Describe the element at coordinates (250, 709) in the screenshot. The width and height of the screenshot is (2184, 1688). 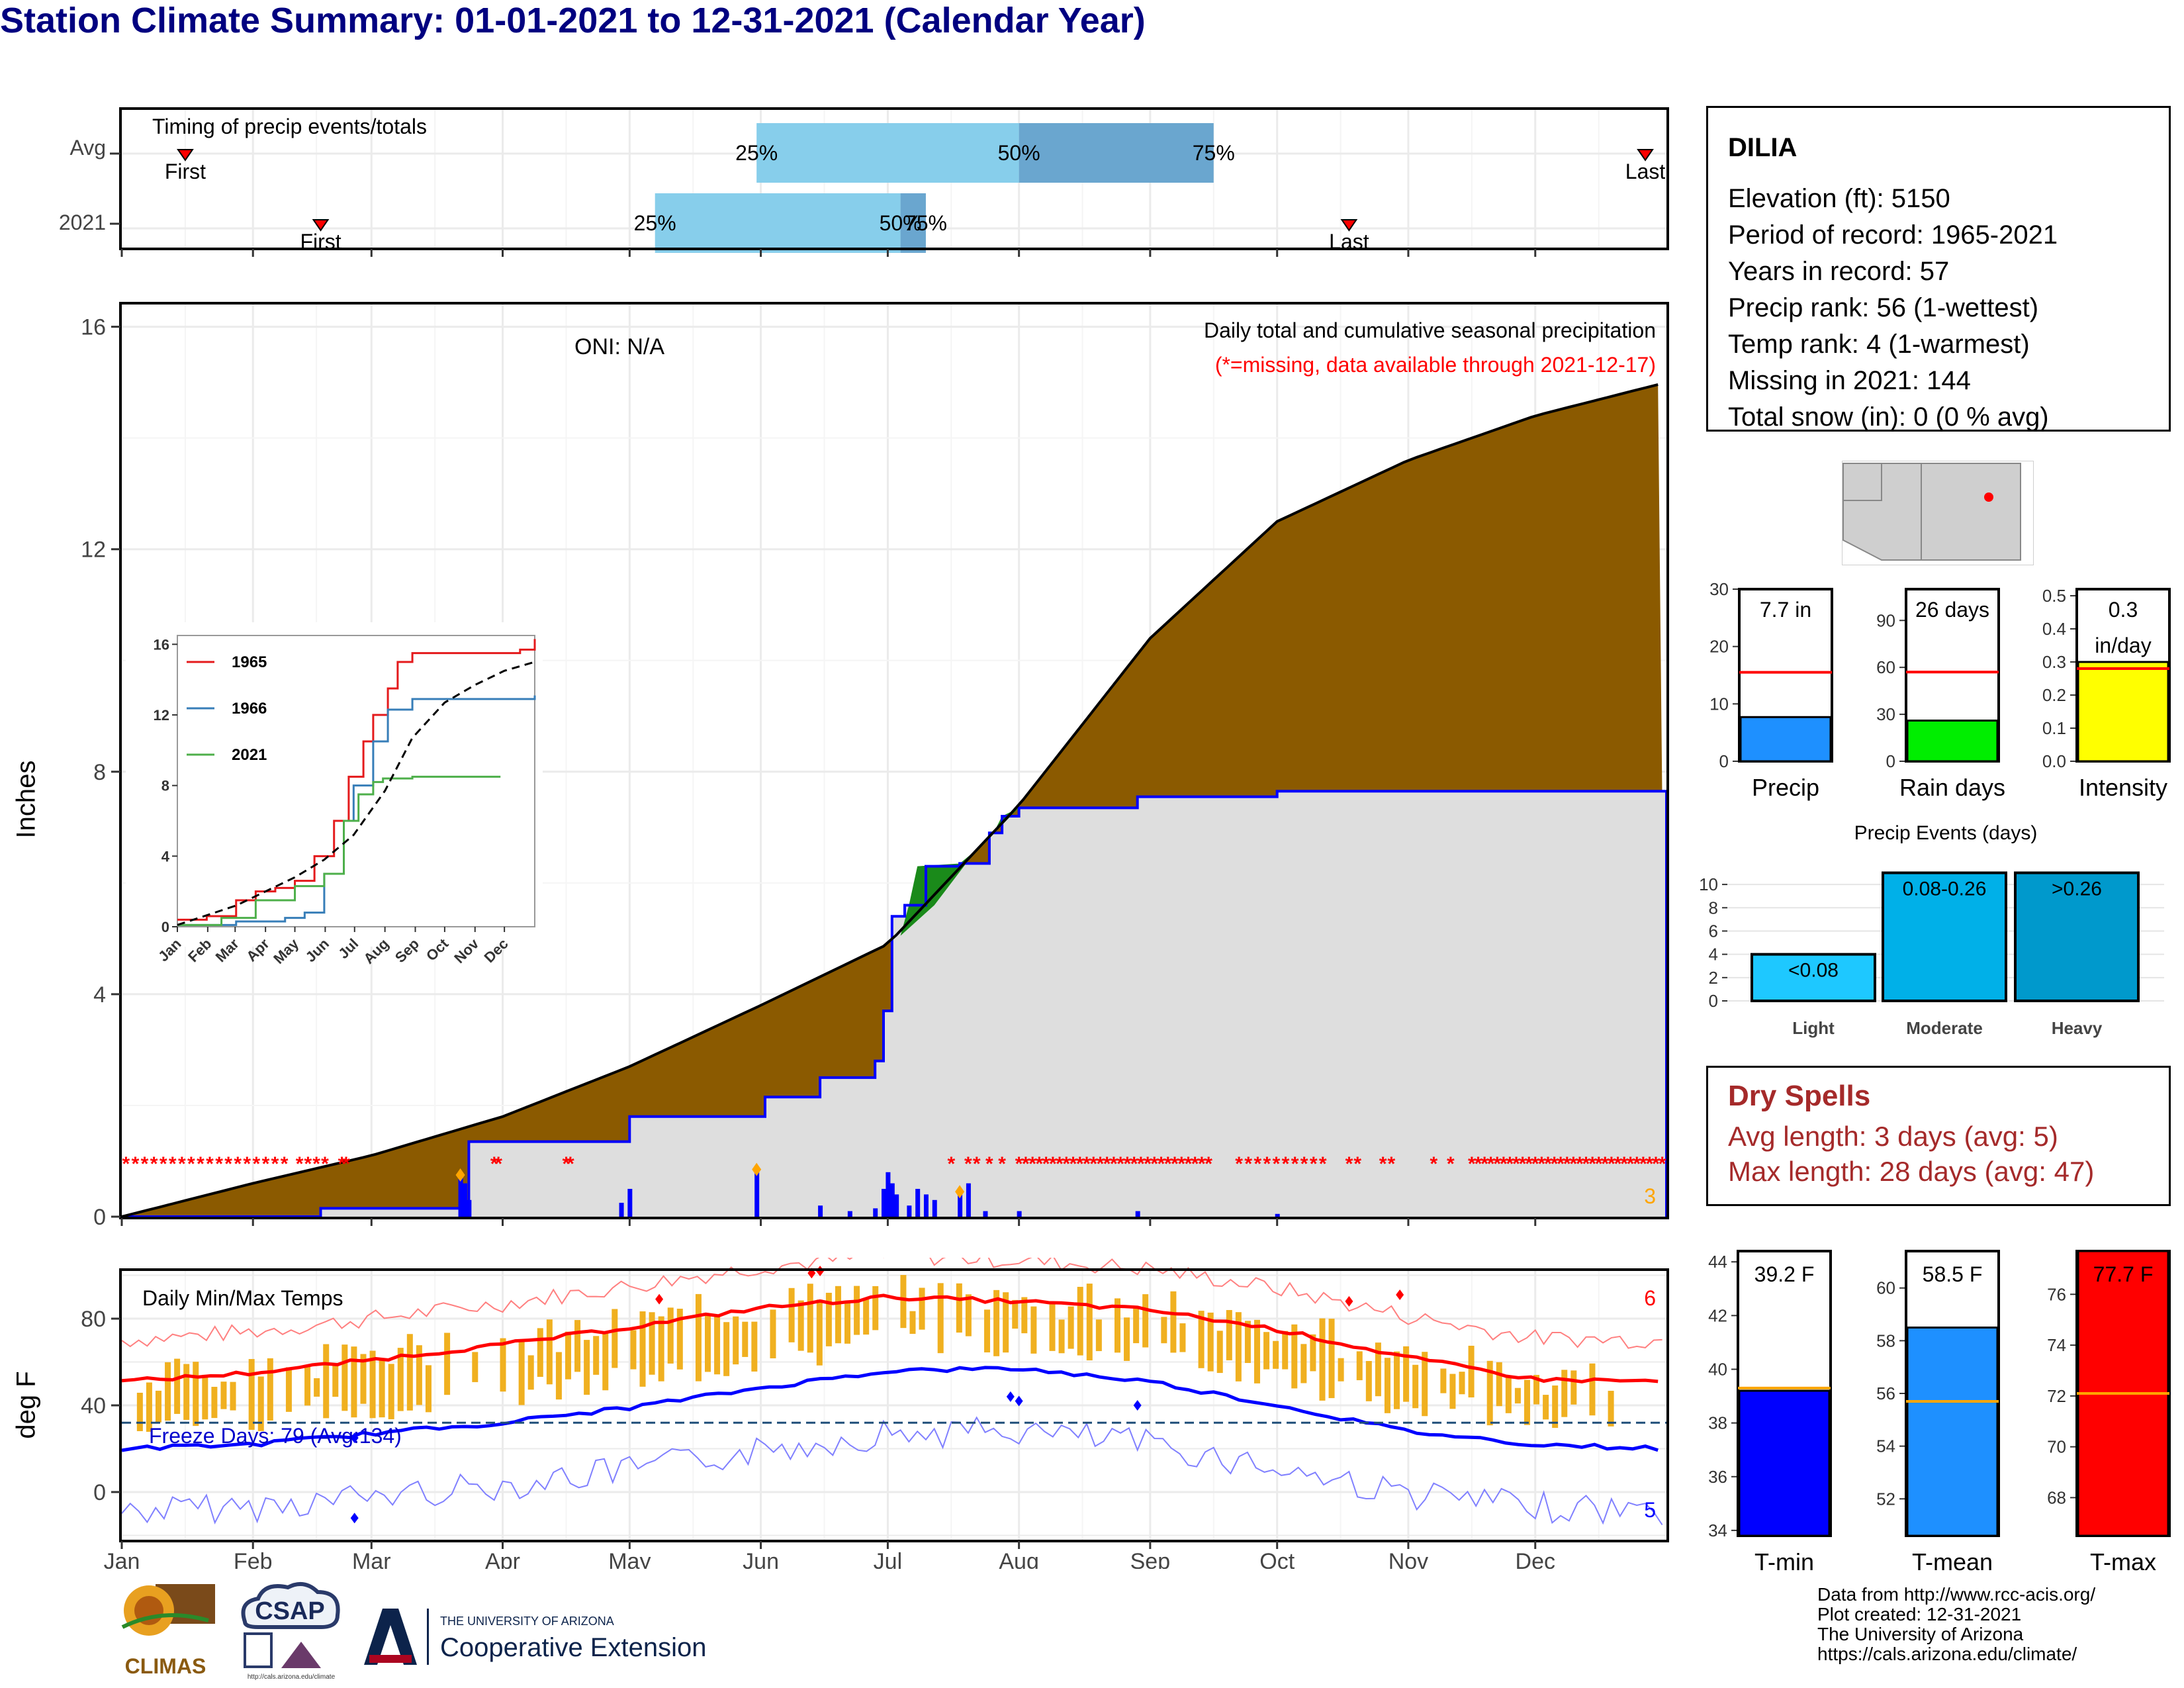
I see `inset-legend-label: 1966` at that location.